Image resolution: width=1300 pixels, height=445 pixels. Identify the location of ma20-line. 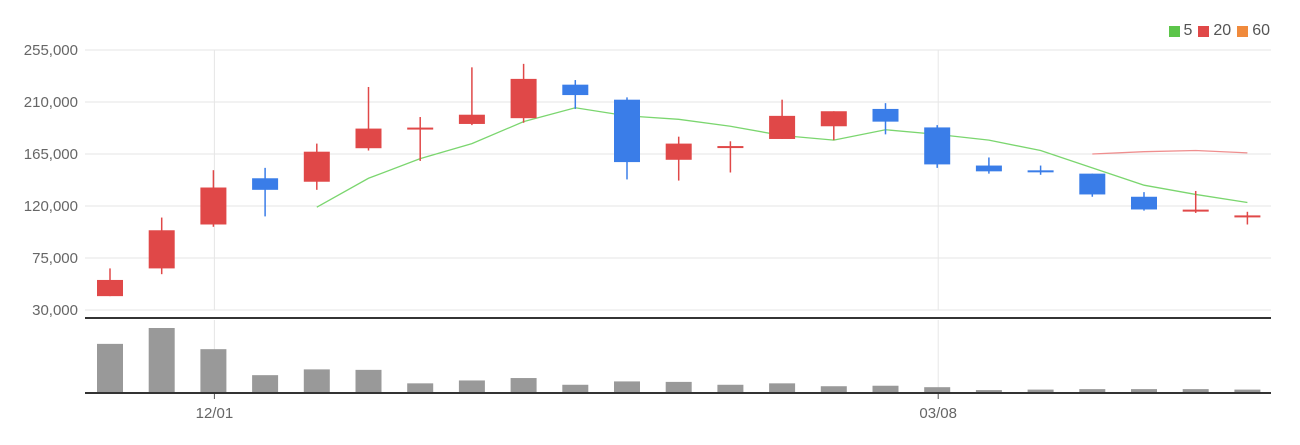
(1170, 152).